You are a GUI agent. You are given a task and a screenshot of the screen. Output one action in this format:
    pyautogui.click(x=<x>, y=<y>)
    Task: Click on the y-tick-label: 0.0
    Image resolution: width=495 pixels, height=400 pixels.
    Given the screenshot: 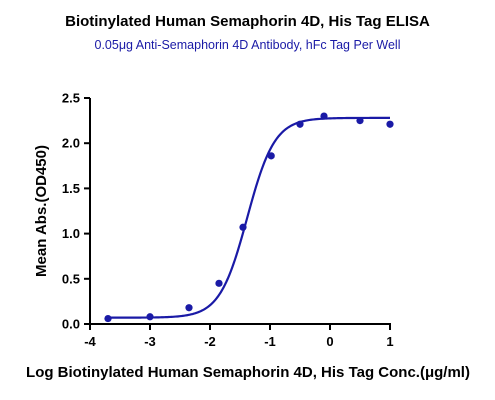 What is the action you would take?
    pyautogui.click(x=71, y=324)
    